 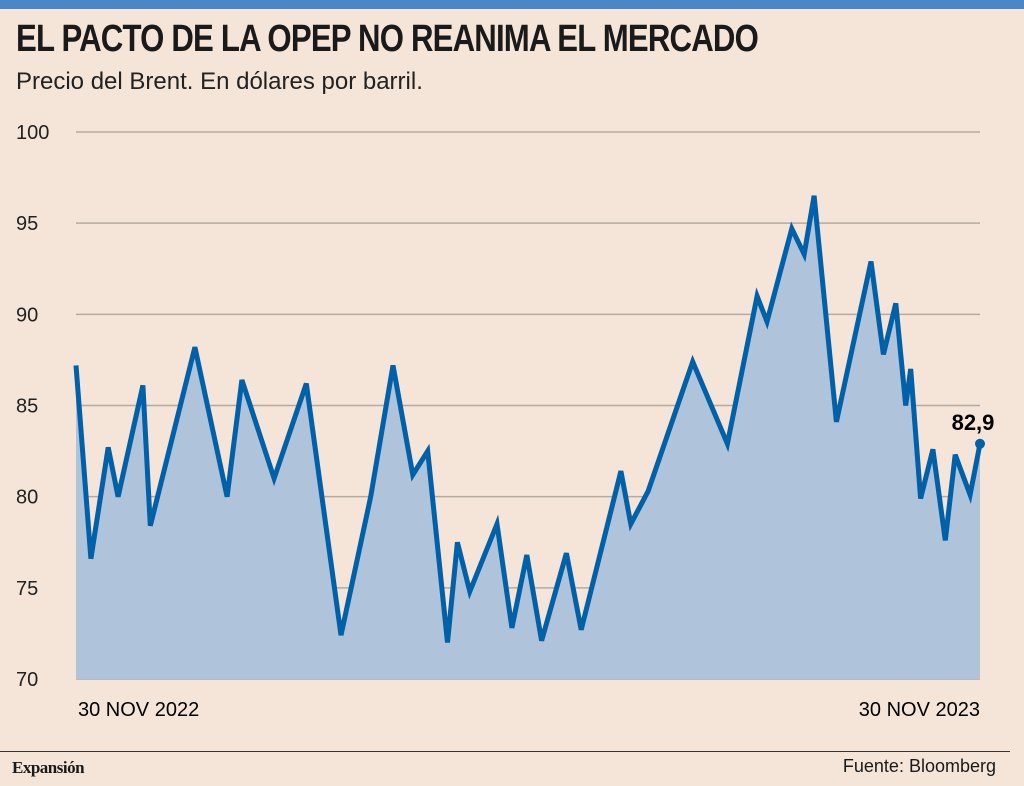 I want to click on chart-subtitle: Precio del Brent. En dólares por barril., so click(x=219, y=81).